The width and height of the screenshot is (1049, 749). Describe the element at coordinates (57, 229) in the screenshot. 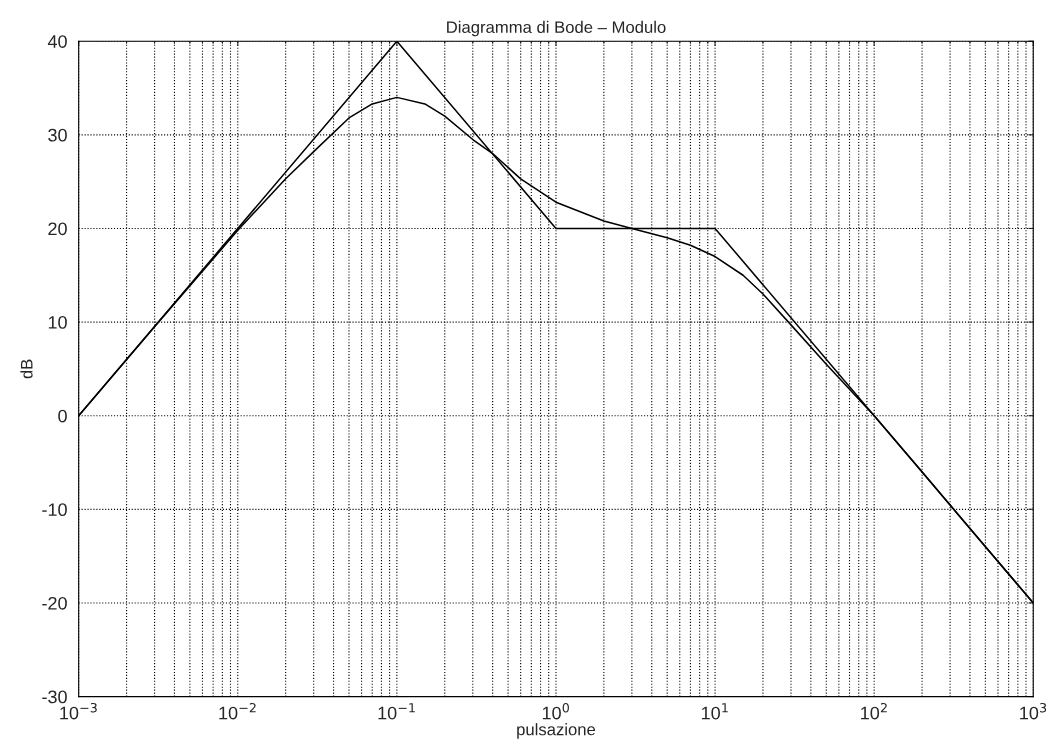

I see `y-tick-label: 20` at that location.